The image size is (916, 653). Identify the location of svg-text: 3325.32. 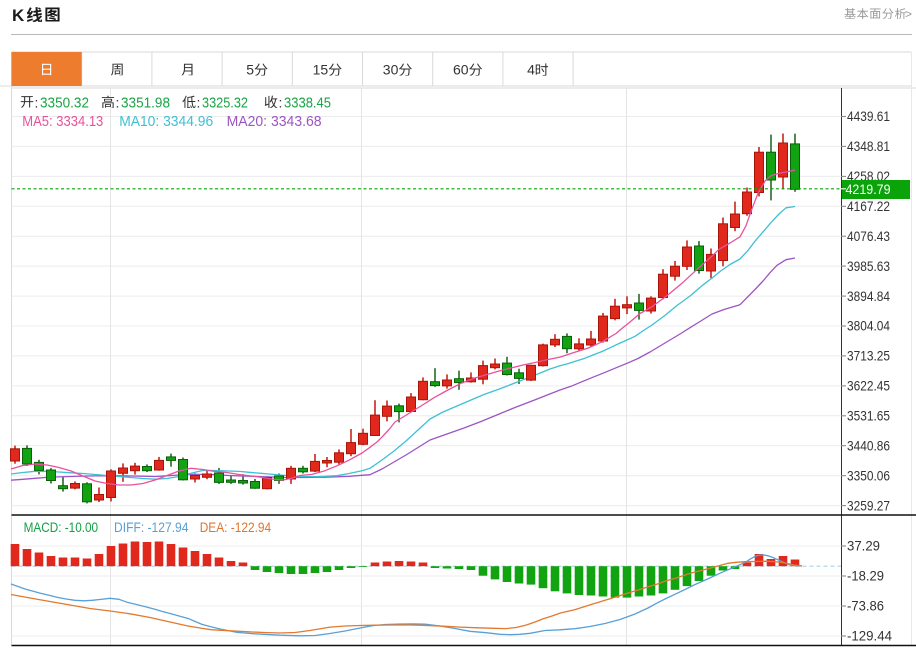
(225, 104).